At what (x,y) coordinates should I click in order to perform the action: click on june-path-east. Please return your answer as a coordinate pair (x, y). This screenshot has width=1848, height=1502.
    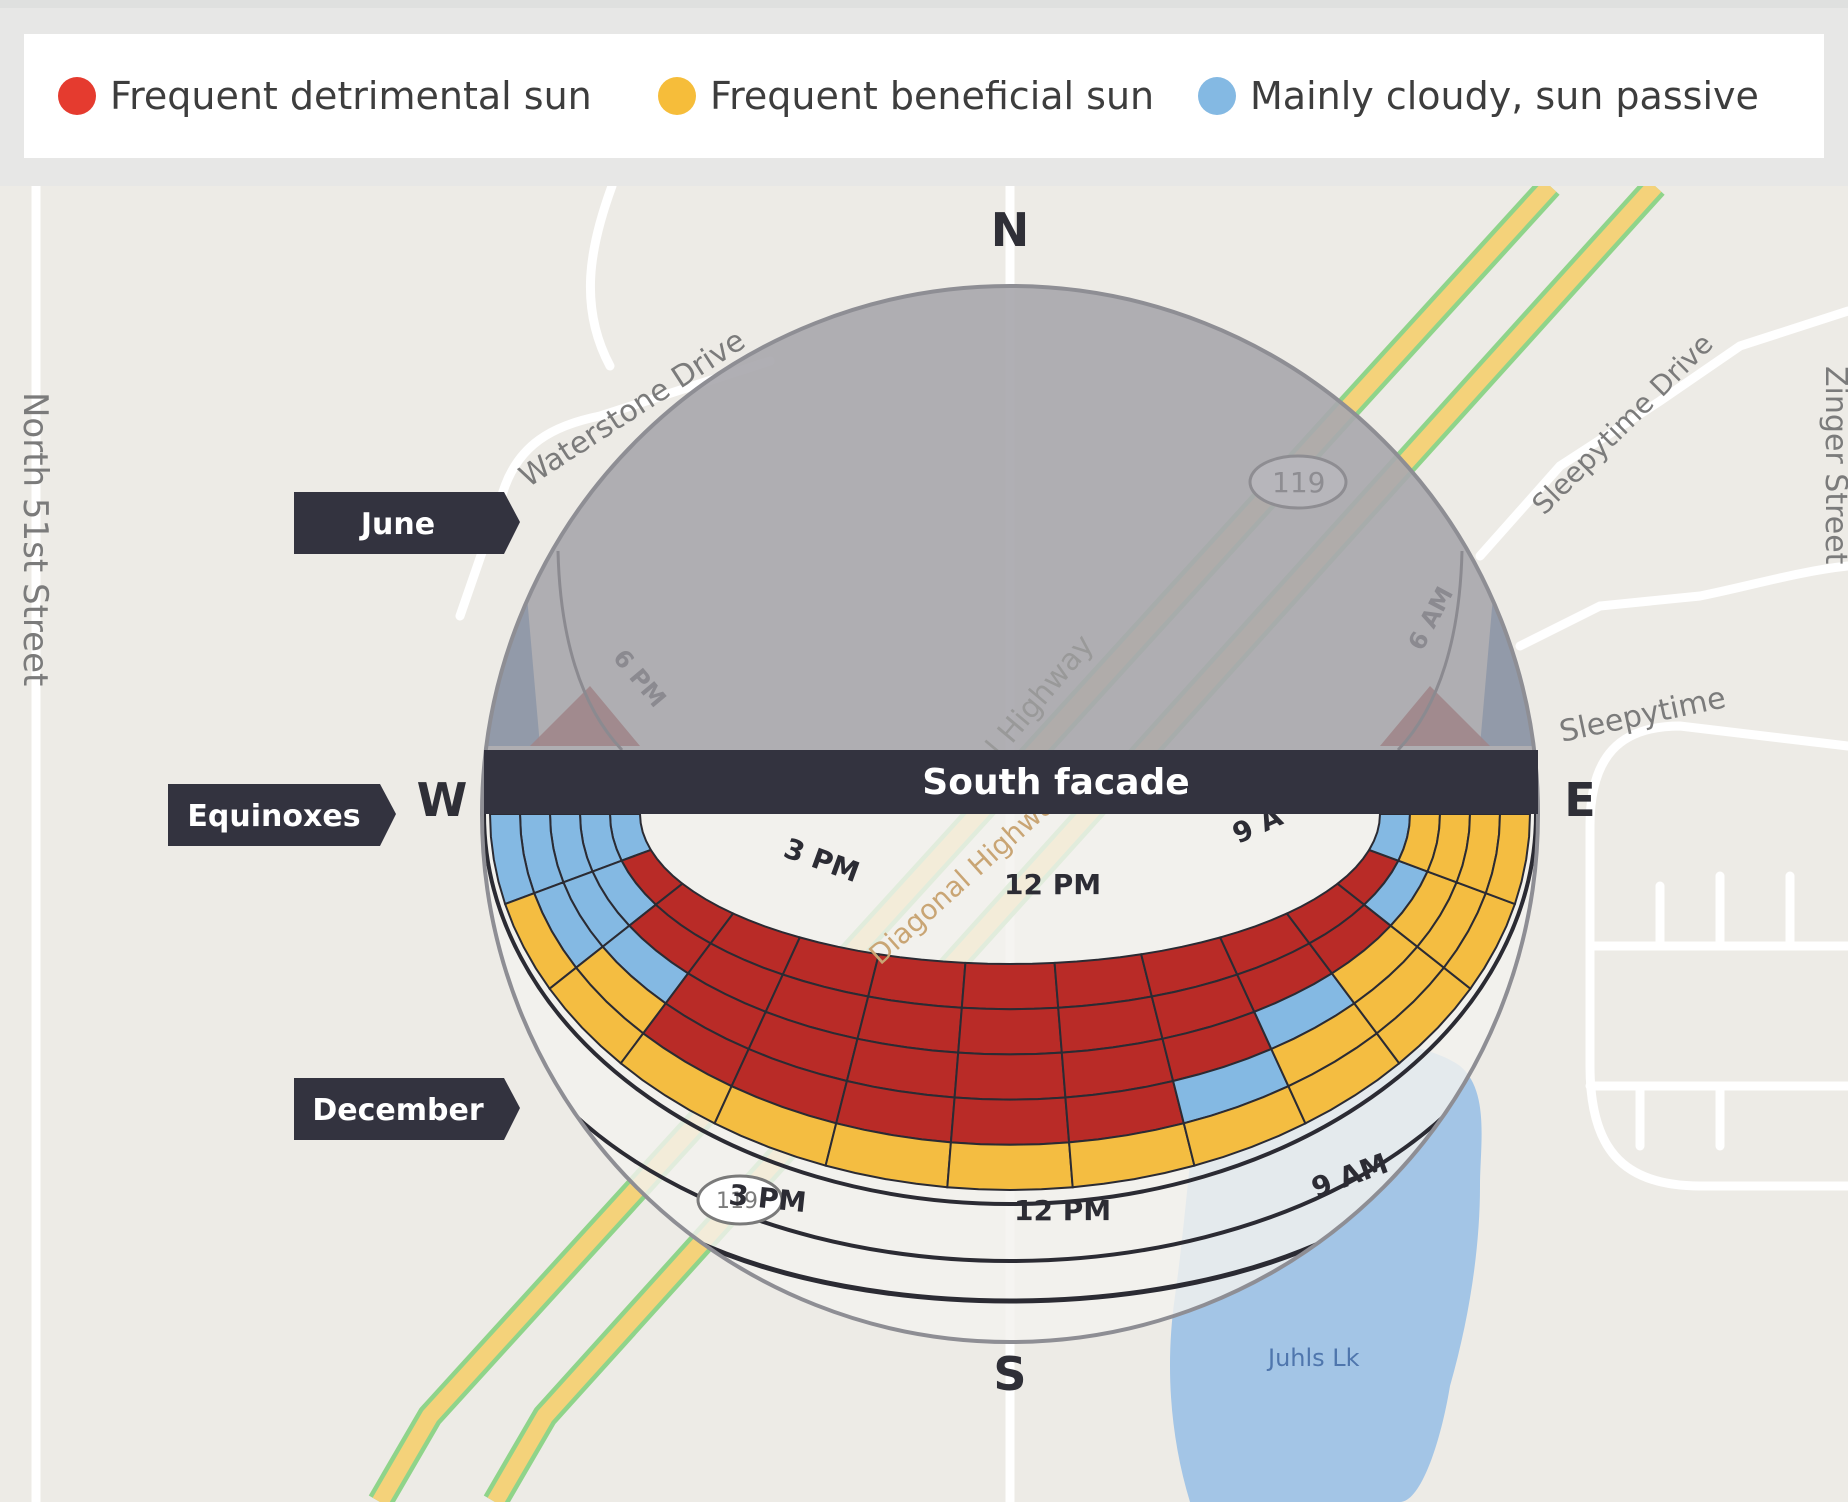
    Looking at the image, I should click on (1430, 650).